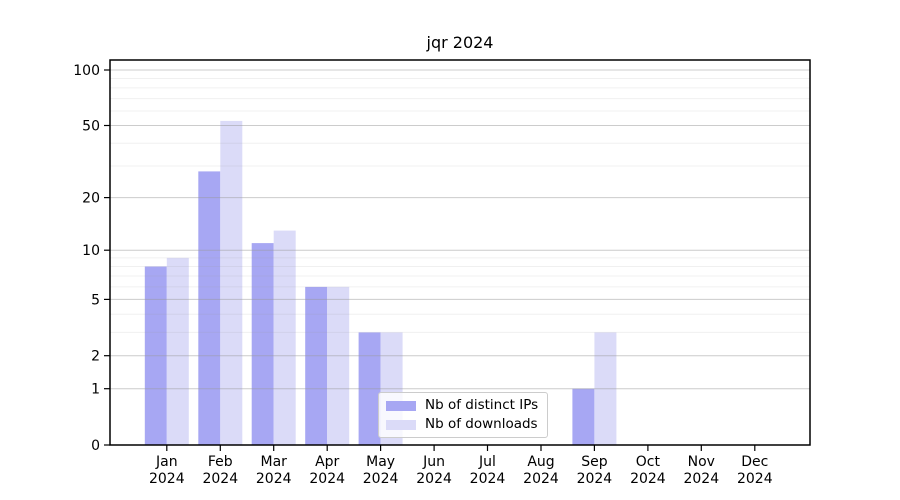  Describe the element at coordinates (95, 446) in the screenshot. I see `y-tick-label: 0` at that location.